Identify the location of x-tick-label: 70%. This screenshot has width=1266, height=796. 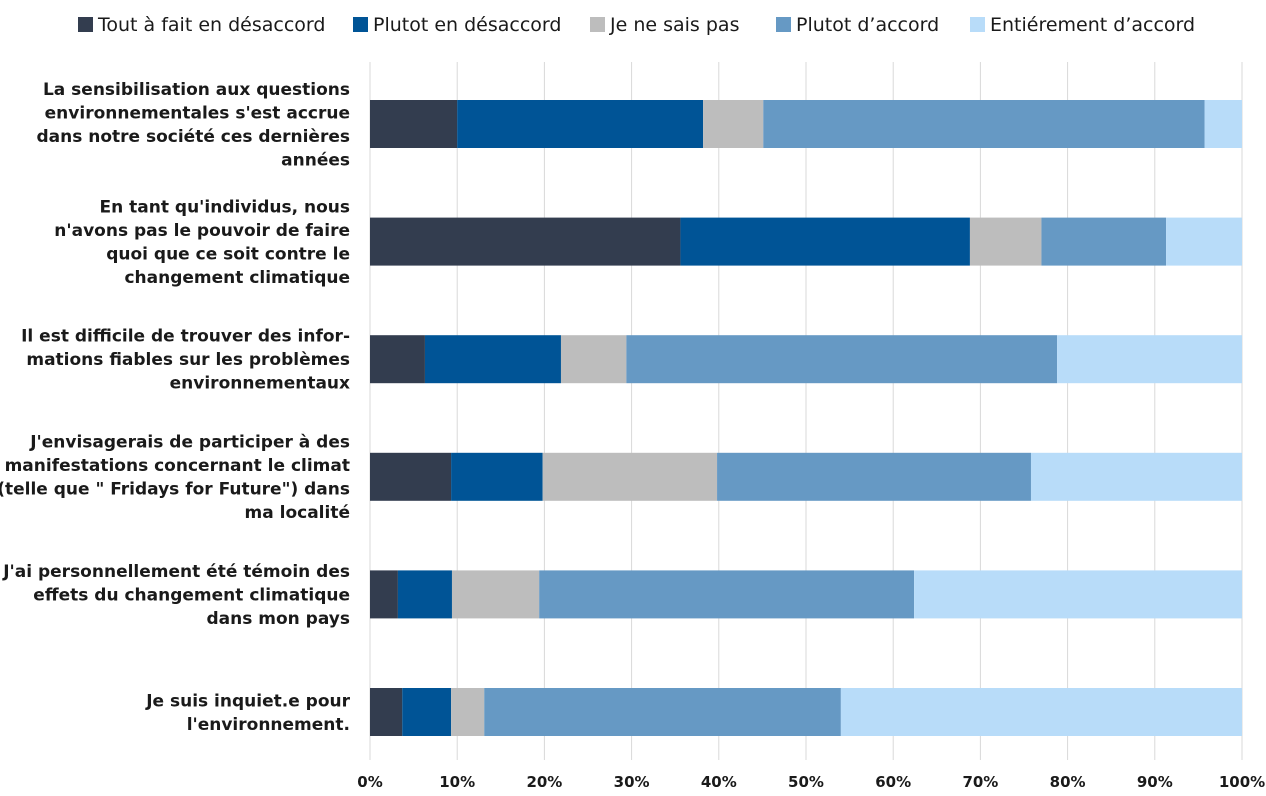
(980, 782).